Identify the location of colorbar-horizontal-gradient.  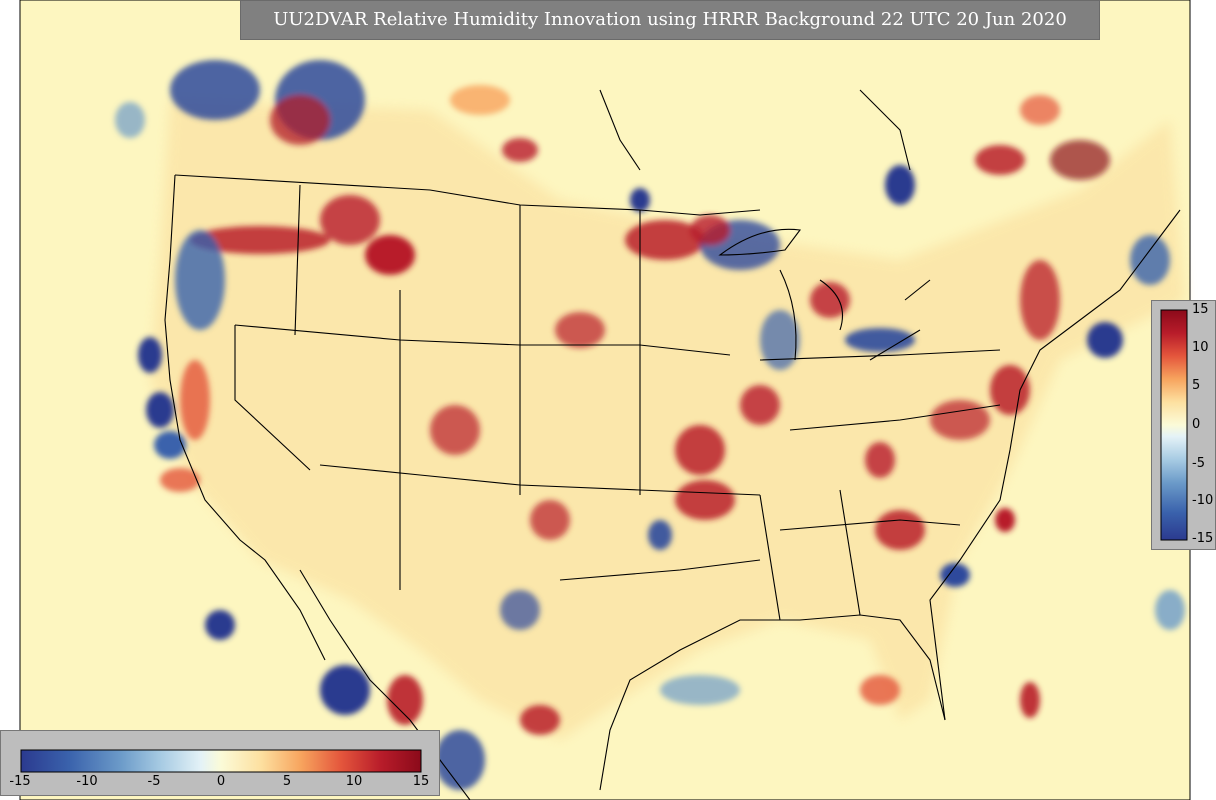
(221, 761).